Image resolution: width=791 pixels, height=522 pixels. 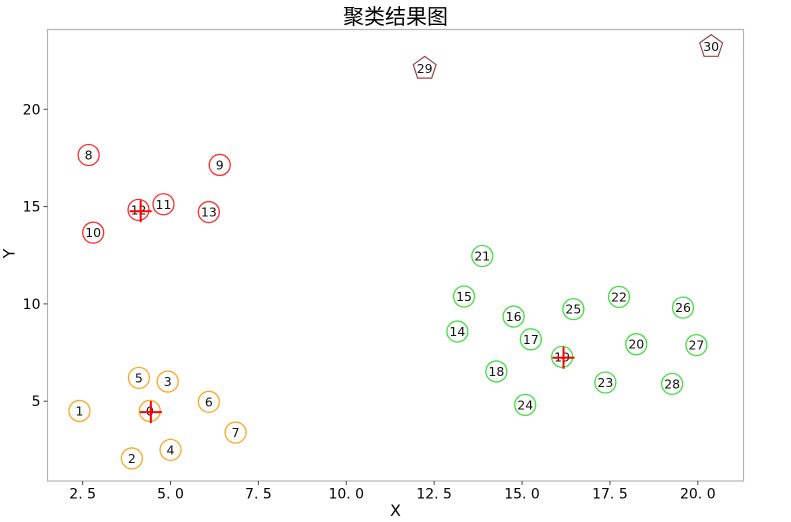 What do you see at coordinates (395, 510) in the screenshot?
I see `x-axis-label: X` at bounding box center [395, 510].